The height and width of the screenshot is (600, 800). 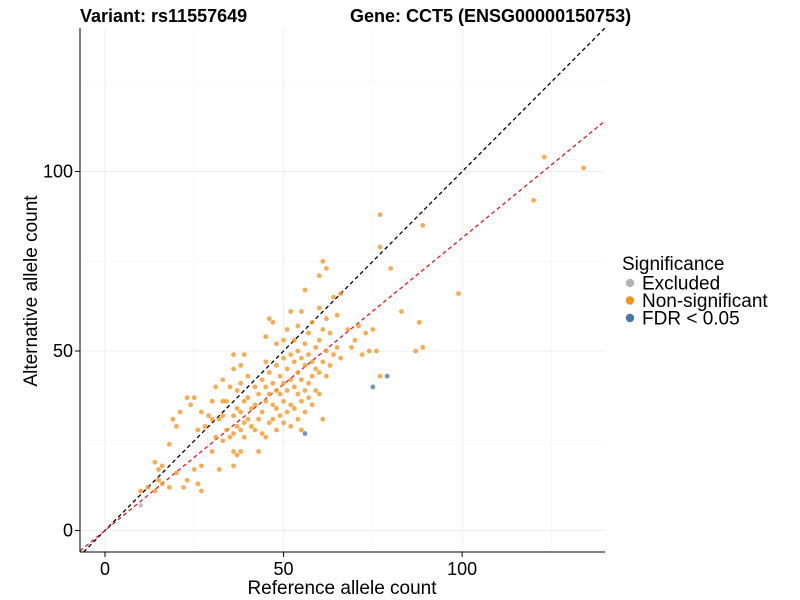 I want to click on legend-label-fdr-0-05: FDR < 0.05, so click(x=691, y=319).